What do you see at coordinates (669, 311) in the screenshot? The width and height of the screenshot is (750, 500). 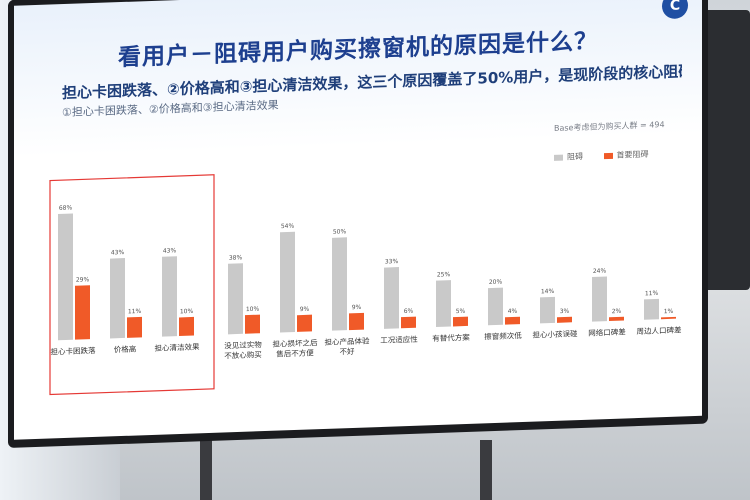 I see `bar-label-2-11: 1%` at bounding box center [669, 311].